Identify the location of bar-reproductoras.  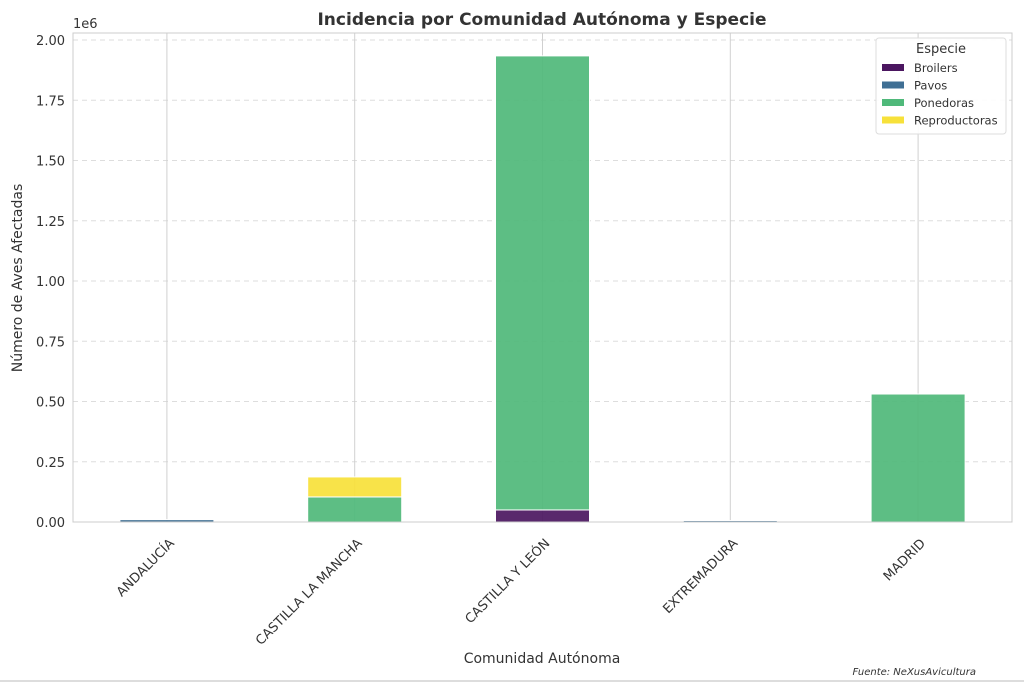
(355, 487).